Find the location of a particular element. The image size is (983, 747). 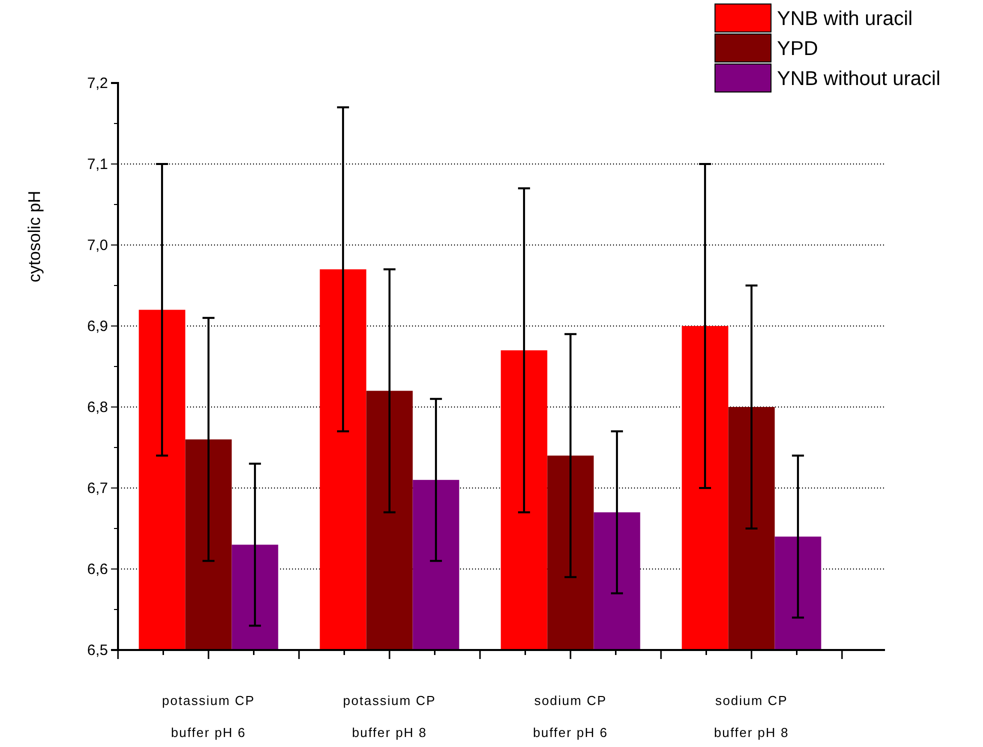

legend-label: YPD is located at coordinates (797, 49).